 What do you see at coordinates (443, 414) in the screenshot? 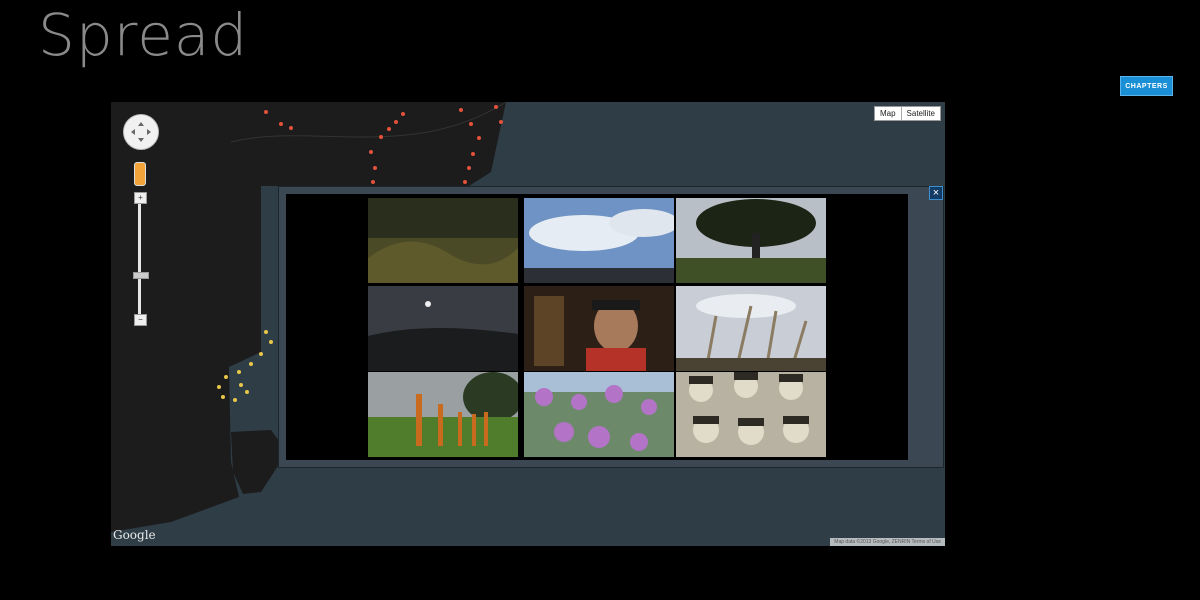
I see `thumbnail-wooden-posts` at bounding box center [443, 414].